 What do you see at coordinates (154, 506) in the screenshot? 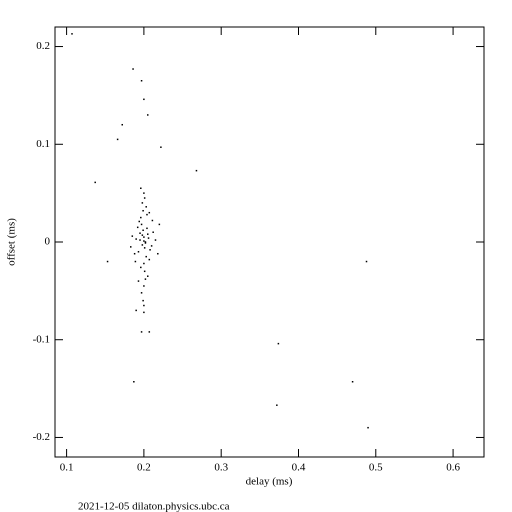
I see `footer: 2021-12-05 dilaton.physics.ubc.ca` at bounding box center [154, 506].